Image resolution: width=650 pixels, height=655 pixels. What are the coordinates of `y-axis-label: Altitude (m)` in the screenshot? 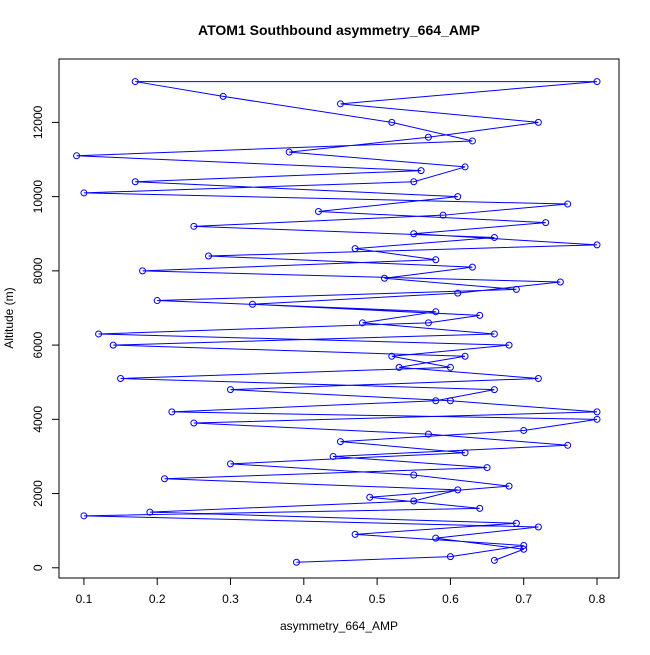 It's located at (9, 317).